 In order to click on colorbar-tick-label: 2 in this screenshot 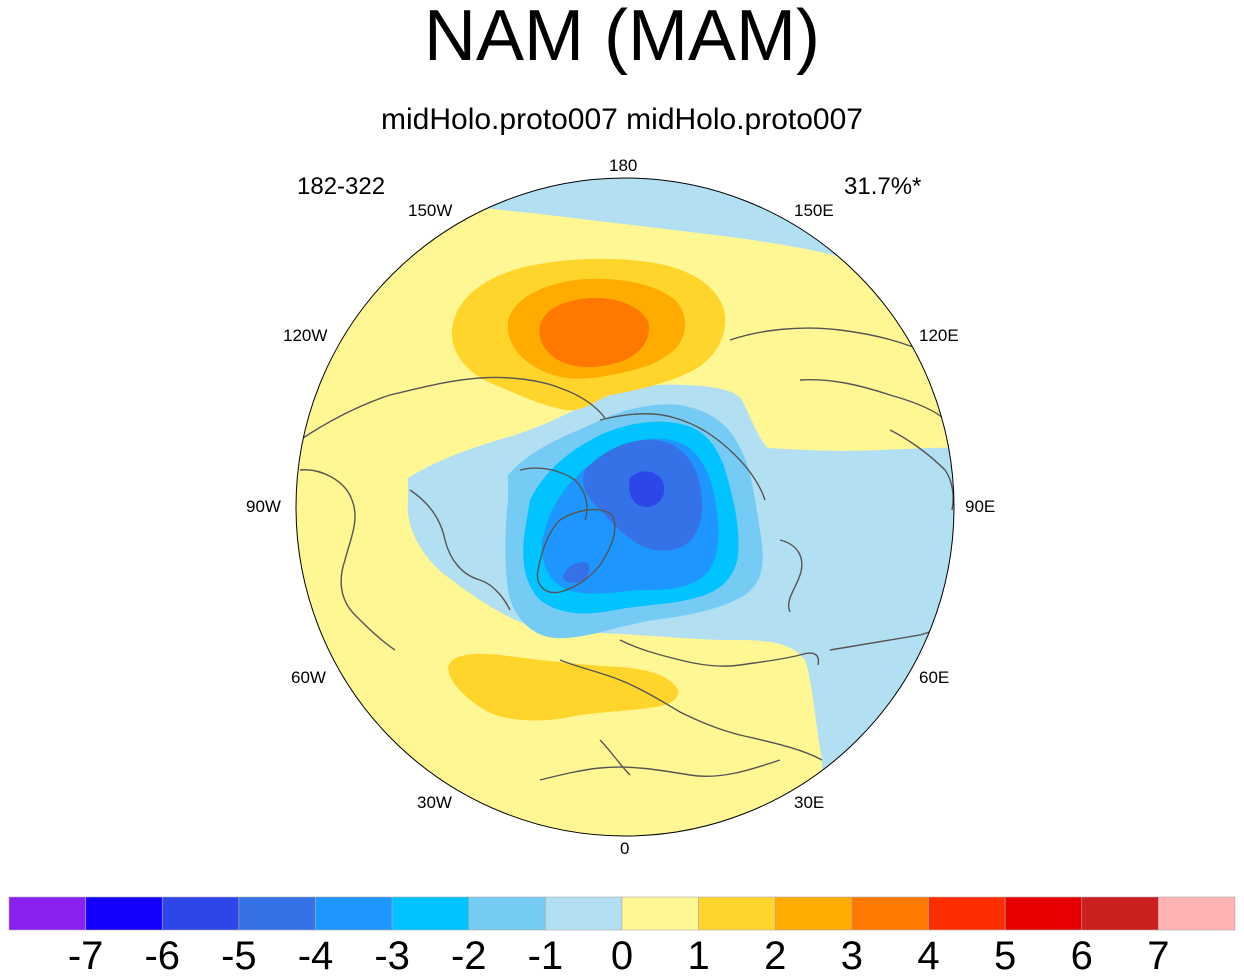, I will do `click(775, 956)`.